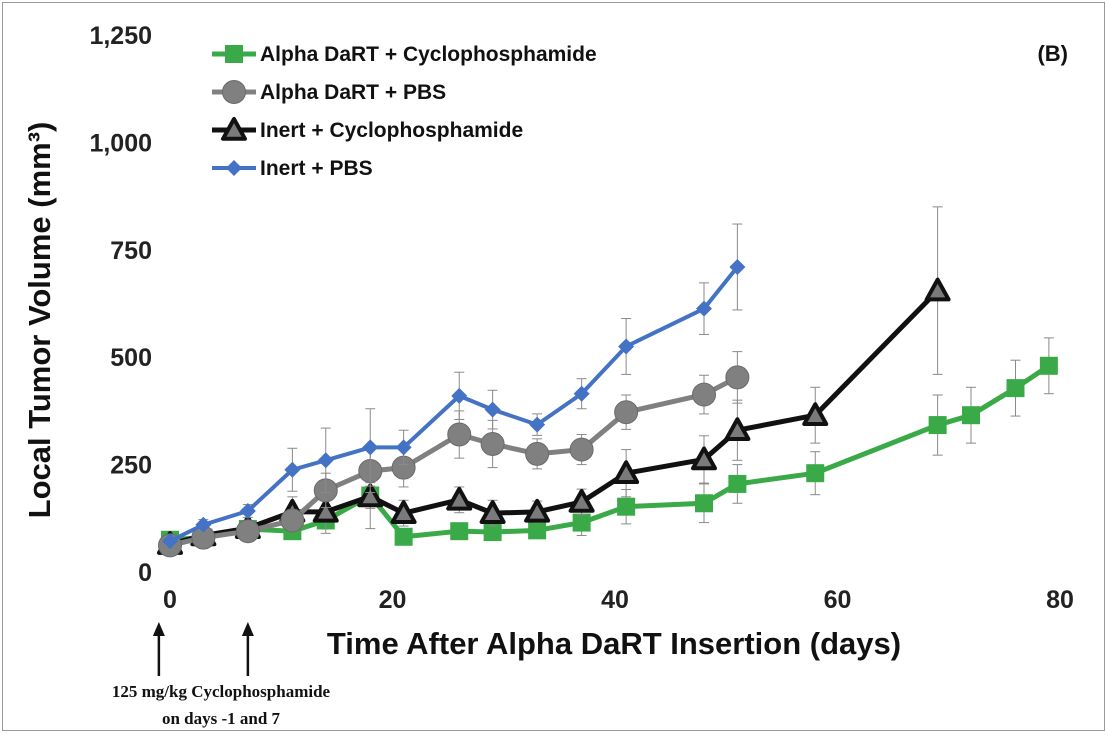 The image size is (1109, 735). Describe the element at coordinates (131, 466) in the screenshot. I see `y-tick-label: 250` at that location.